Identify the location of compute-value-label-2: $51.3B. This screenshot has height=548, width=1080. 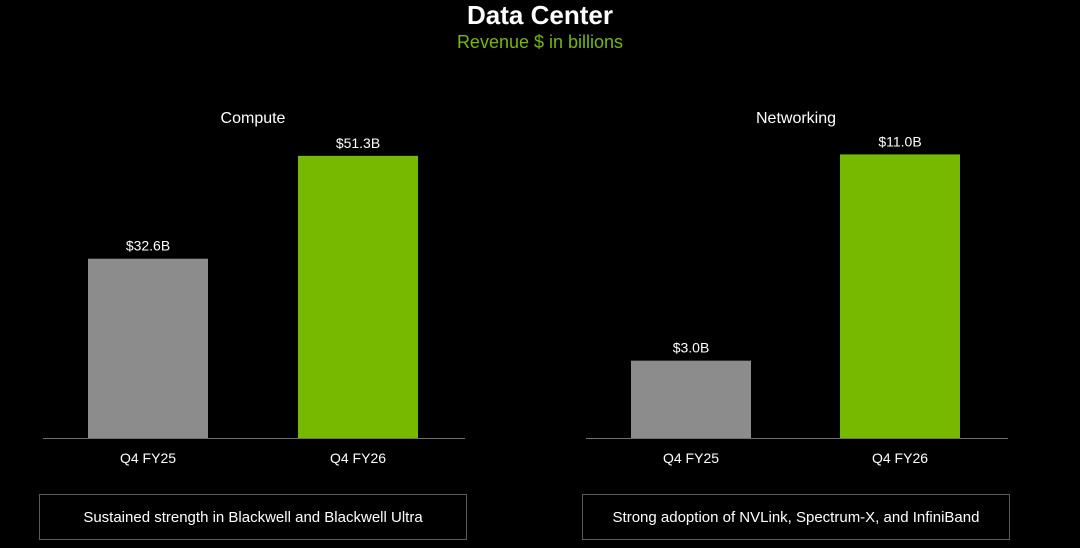
(358, 143).